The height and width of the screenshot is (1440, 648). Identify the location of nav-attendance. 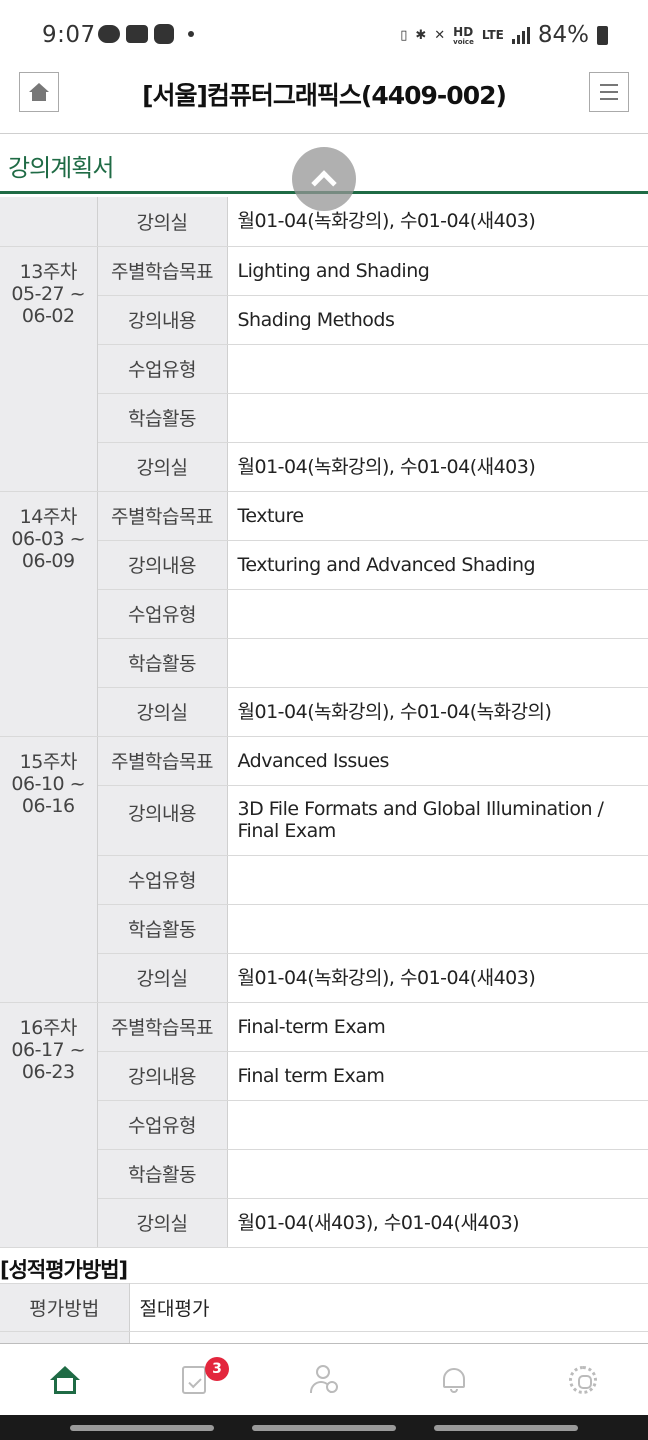
(324, 1379).